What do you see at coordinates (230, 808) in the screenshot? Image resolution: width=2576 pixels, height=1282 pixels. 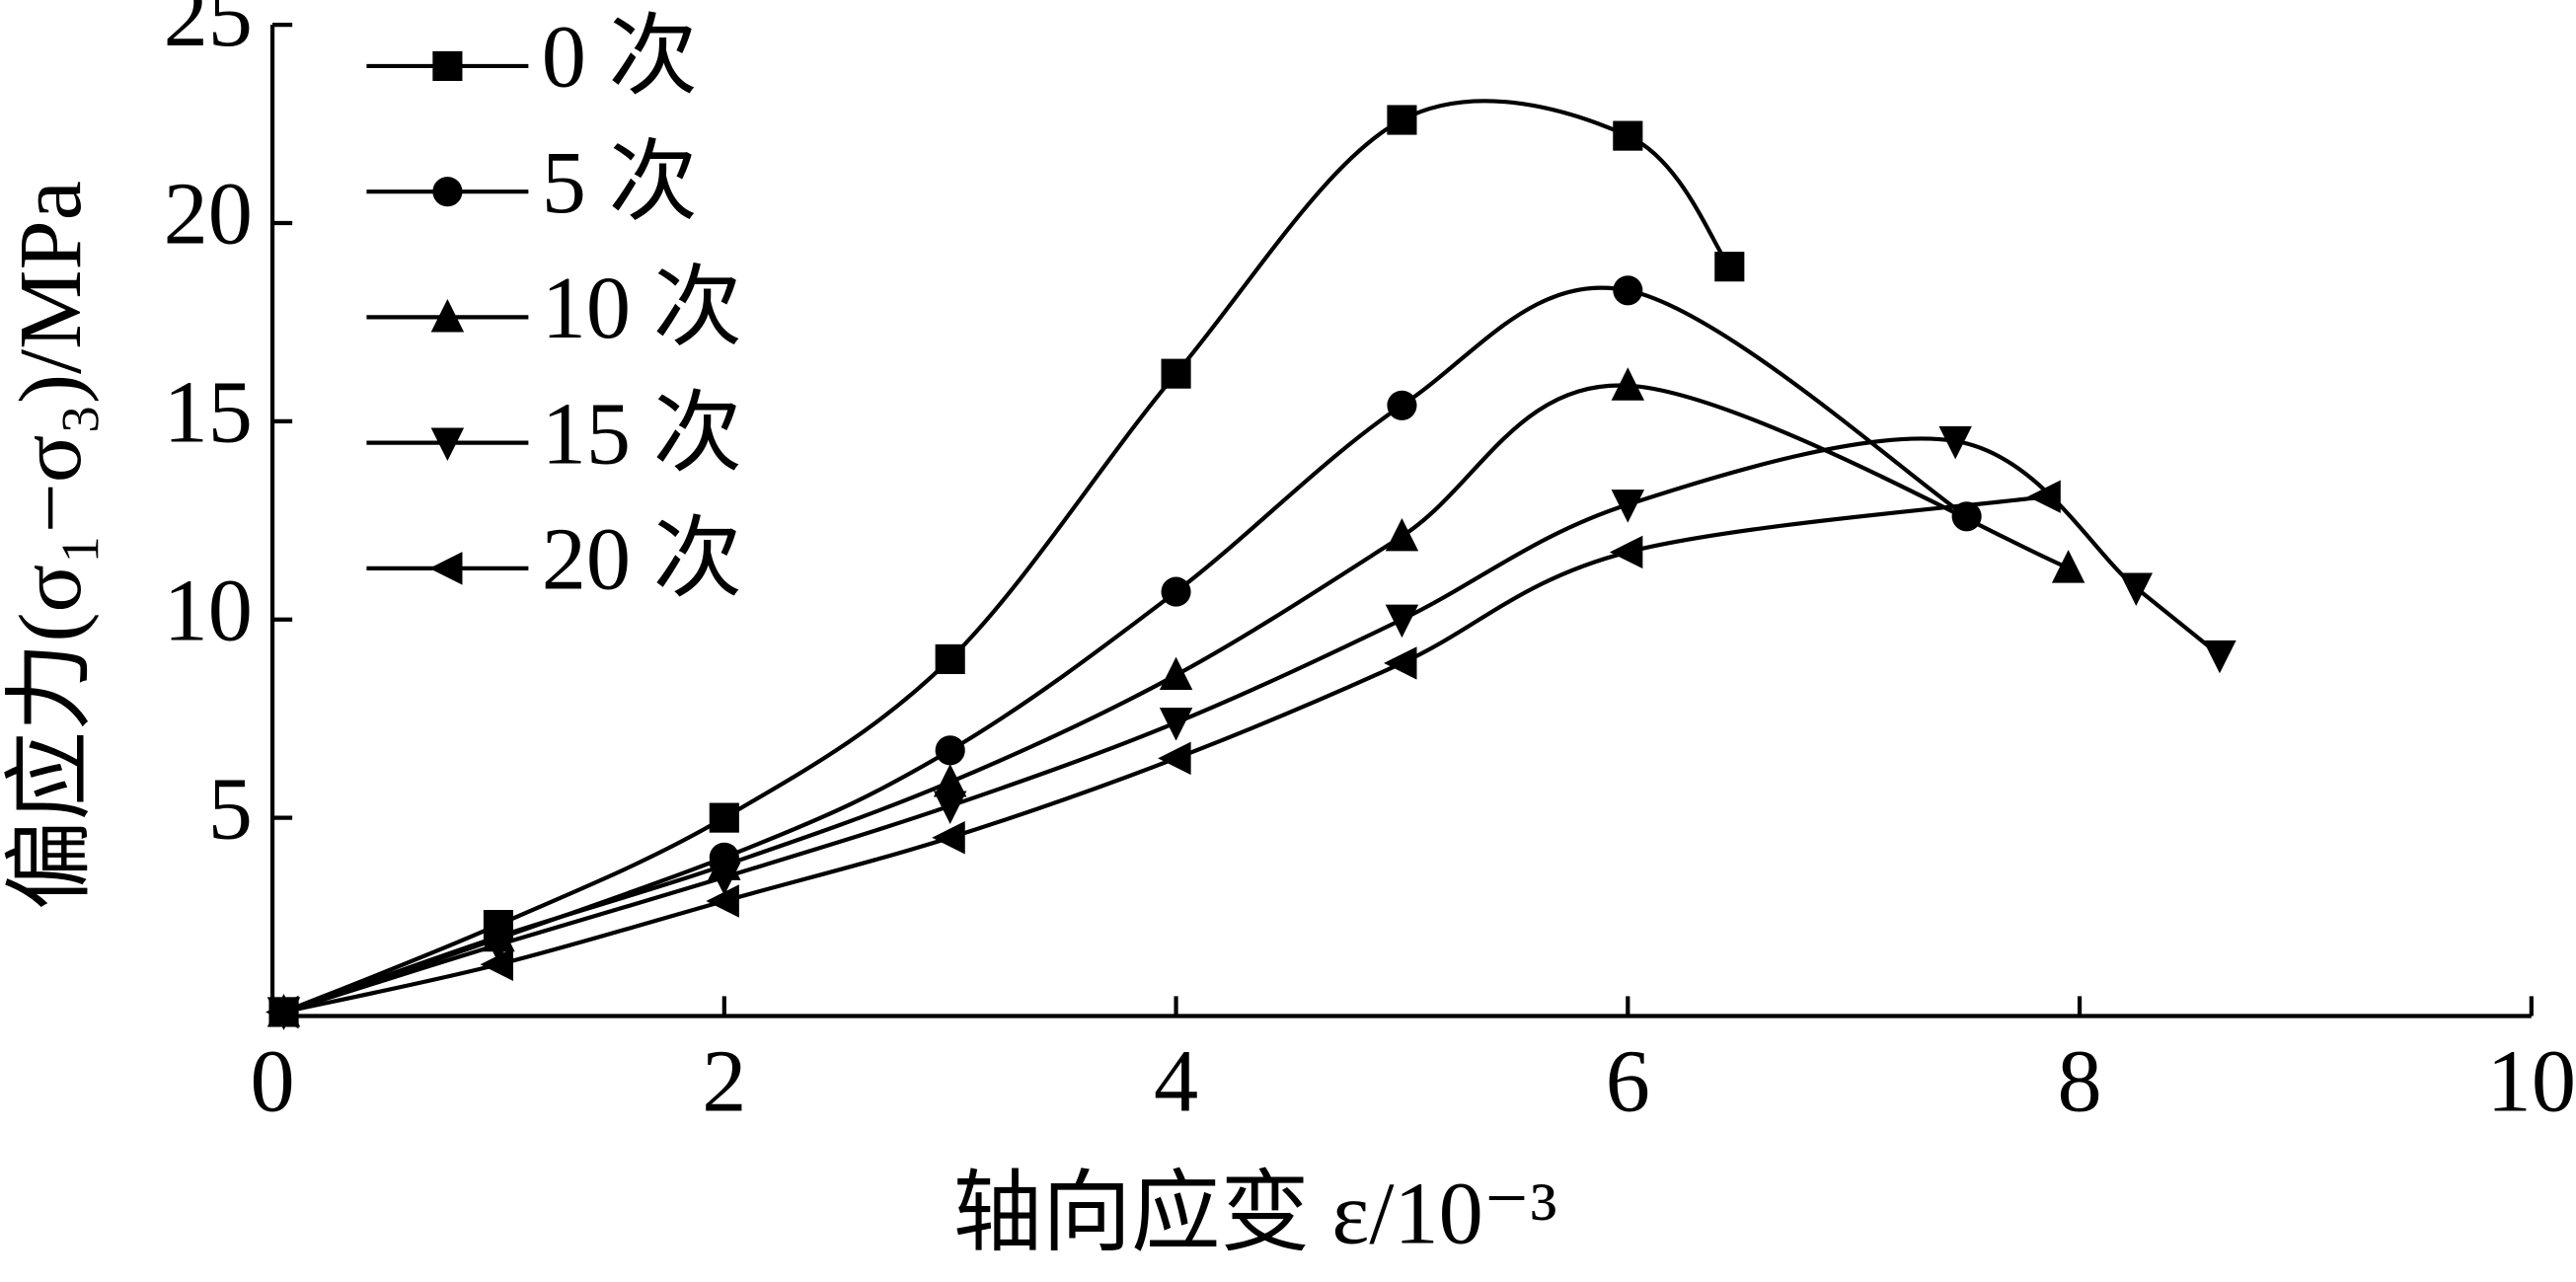 I see `y-tick-label: 5` at bounding box center [230, 808].